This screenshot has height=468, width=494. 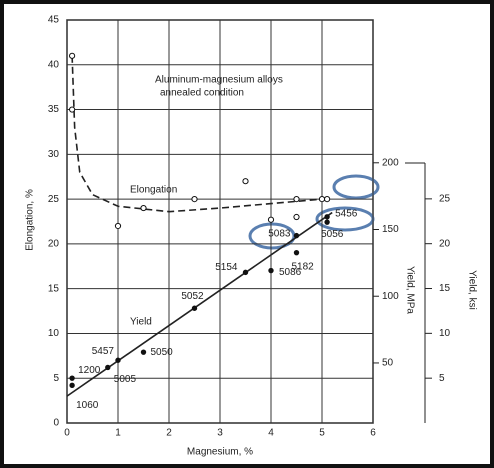 I want to click on y2-tick-label: 100, so click(x=390, y=296).